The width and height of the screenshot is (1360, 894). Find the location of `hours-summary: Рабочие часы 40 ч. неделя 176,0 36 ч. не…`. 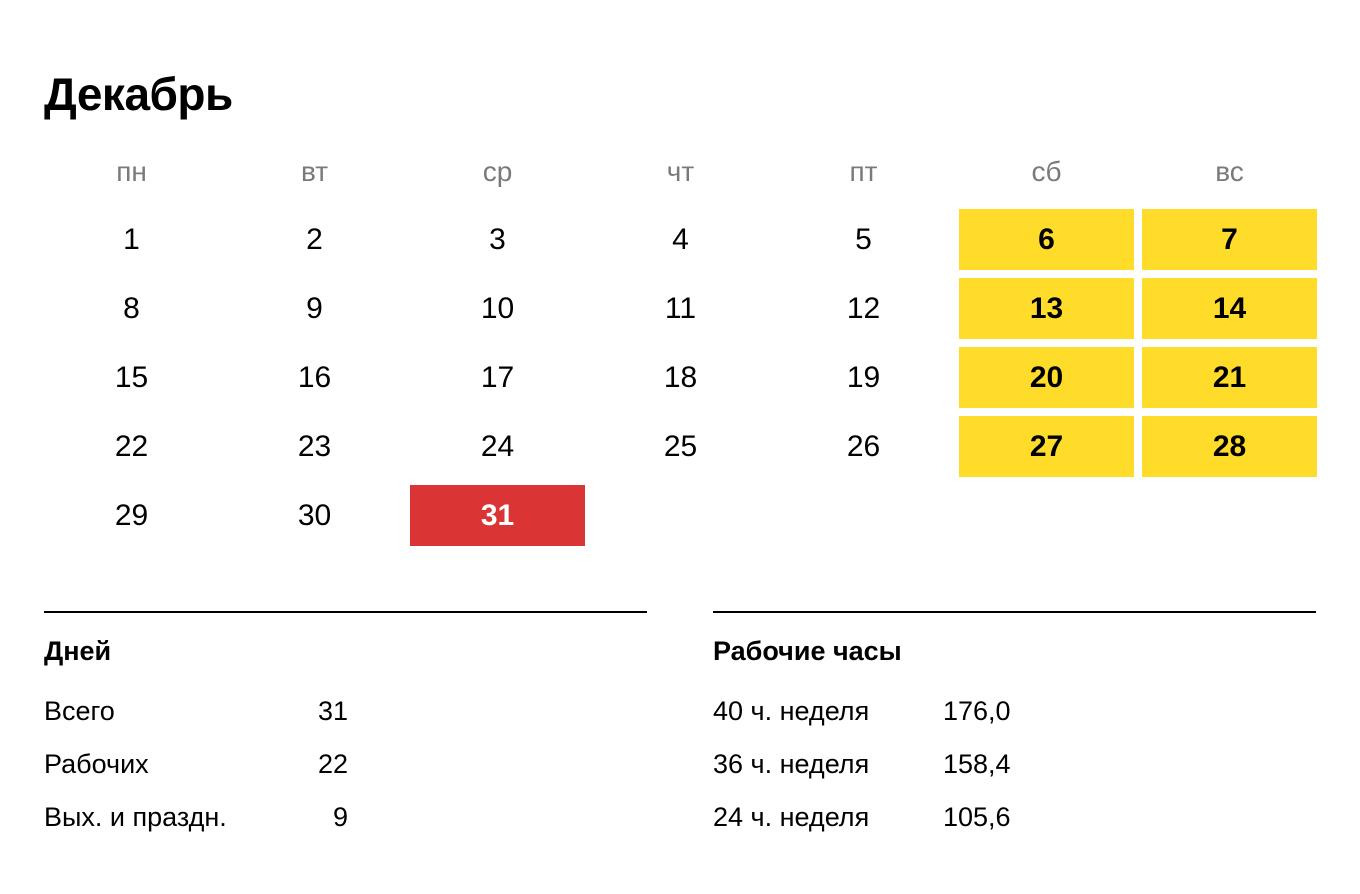

hours-summary: Рабочие часы 40 ч. неделя 176,0 36 ч. не… is located at coordinates (1014, 727).